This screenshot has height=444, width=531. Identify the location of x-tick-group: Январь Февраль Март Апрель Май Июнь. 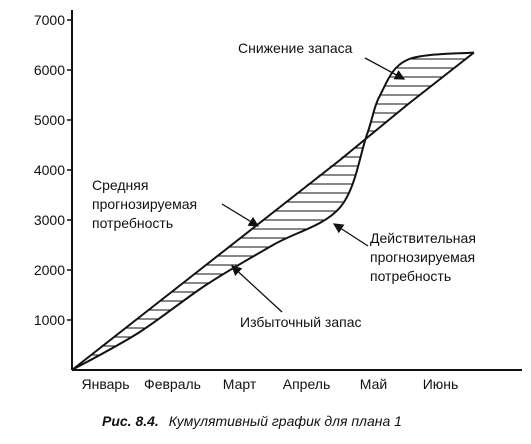
(270, 384).